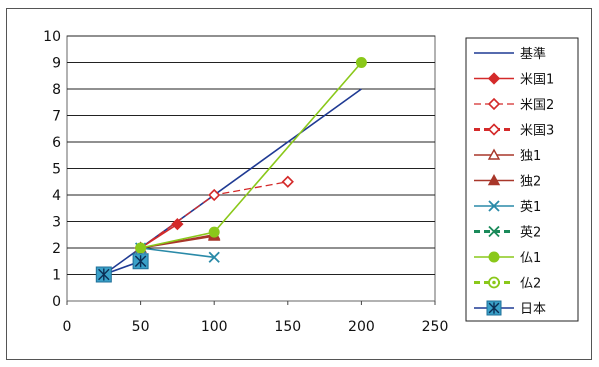  Describe the element at coordinates (56, 223) in the screenshot. I see `y-tick-label: 3` at that location.